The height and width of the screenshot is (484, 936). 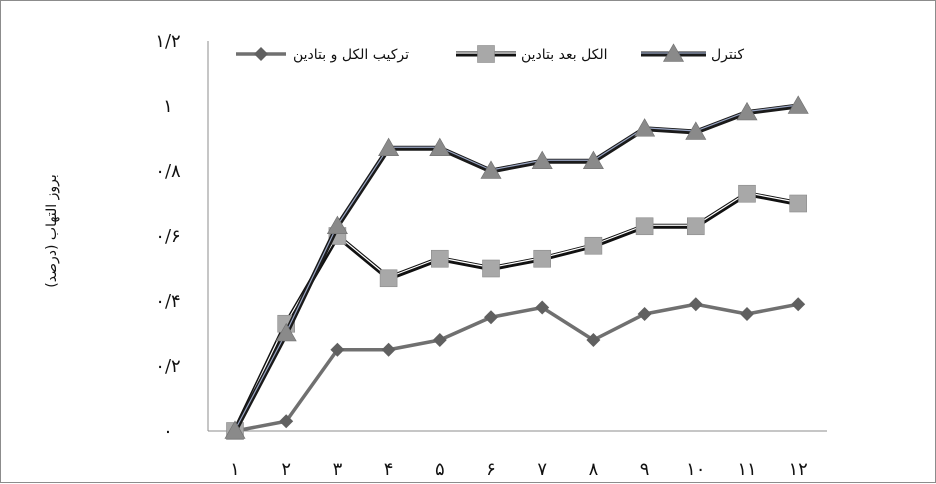 I want to click on y-axis-title: بروز التهاب (درصد), so click(x=52, y=230).